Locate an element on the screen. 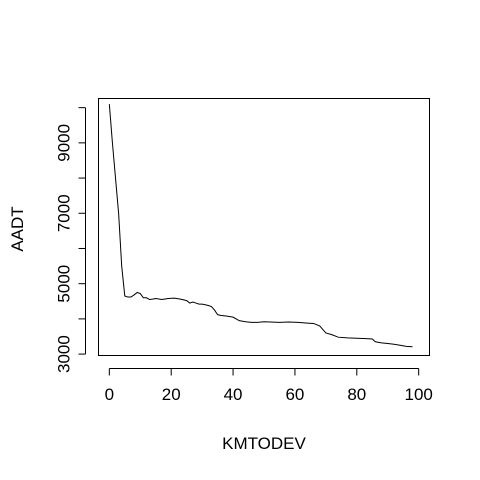  x-axis-title: KMTODEV is located at coordinates (264, 443).